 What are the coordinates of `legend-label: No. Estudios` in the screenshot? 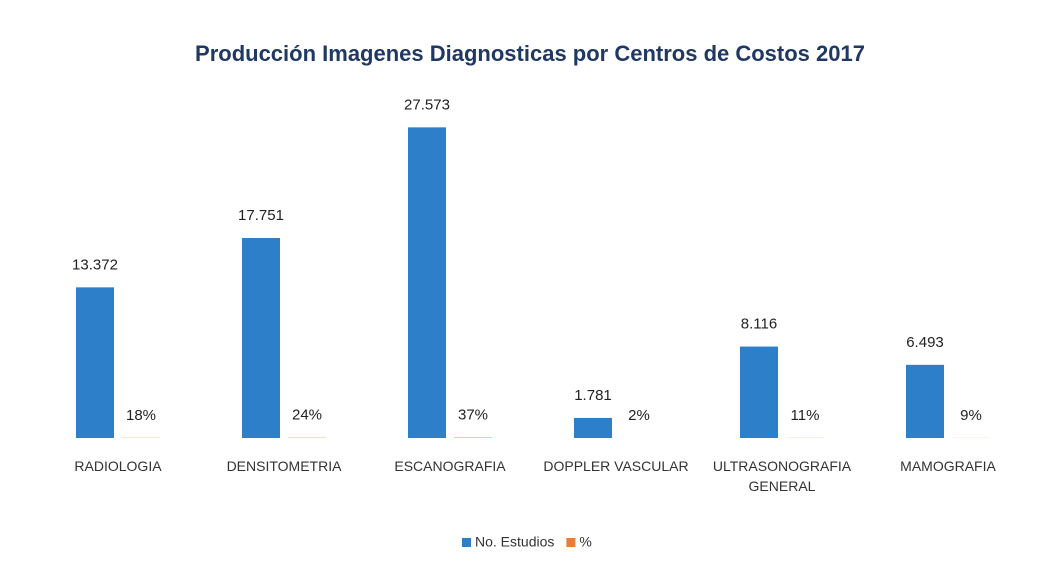 It's located at (514, 542).